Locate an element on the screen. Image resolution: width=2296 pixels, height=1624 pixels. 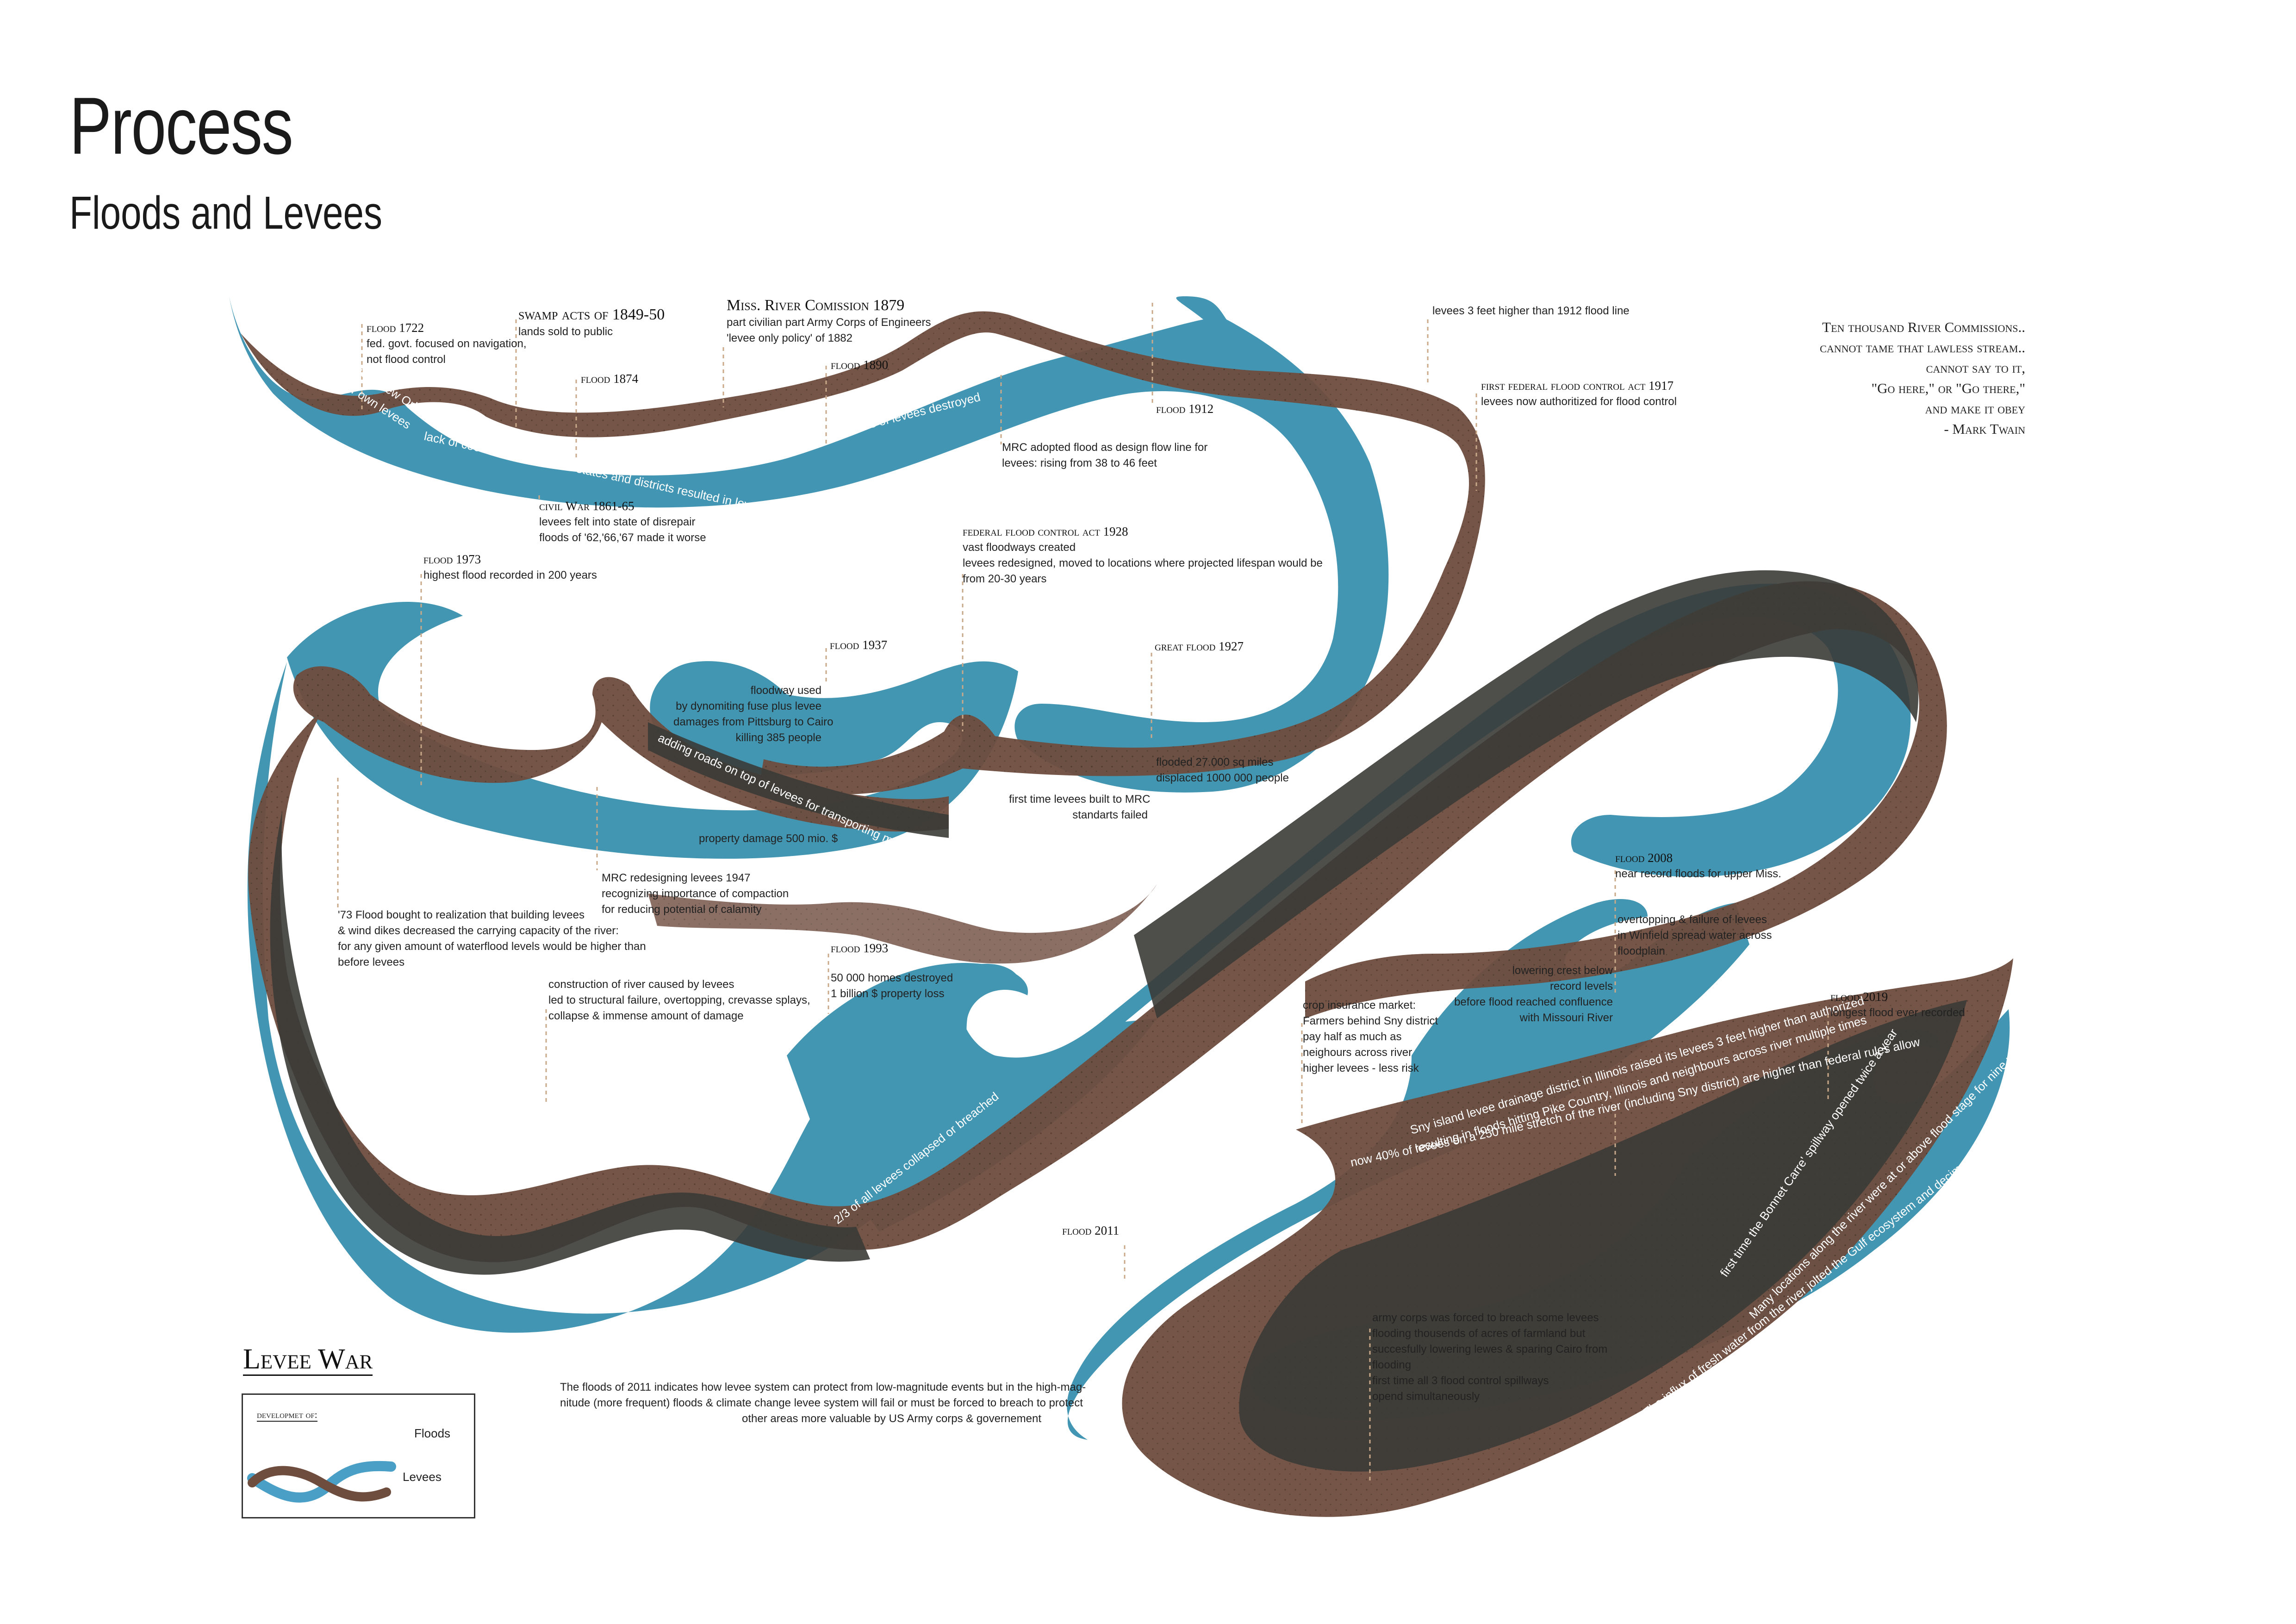
legend-box: developmet of: Floods Levees is located at coordinates (358, 1455).